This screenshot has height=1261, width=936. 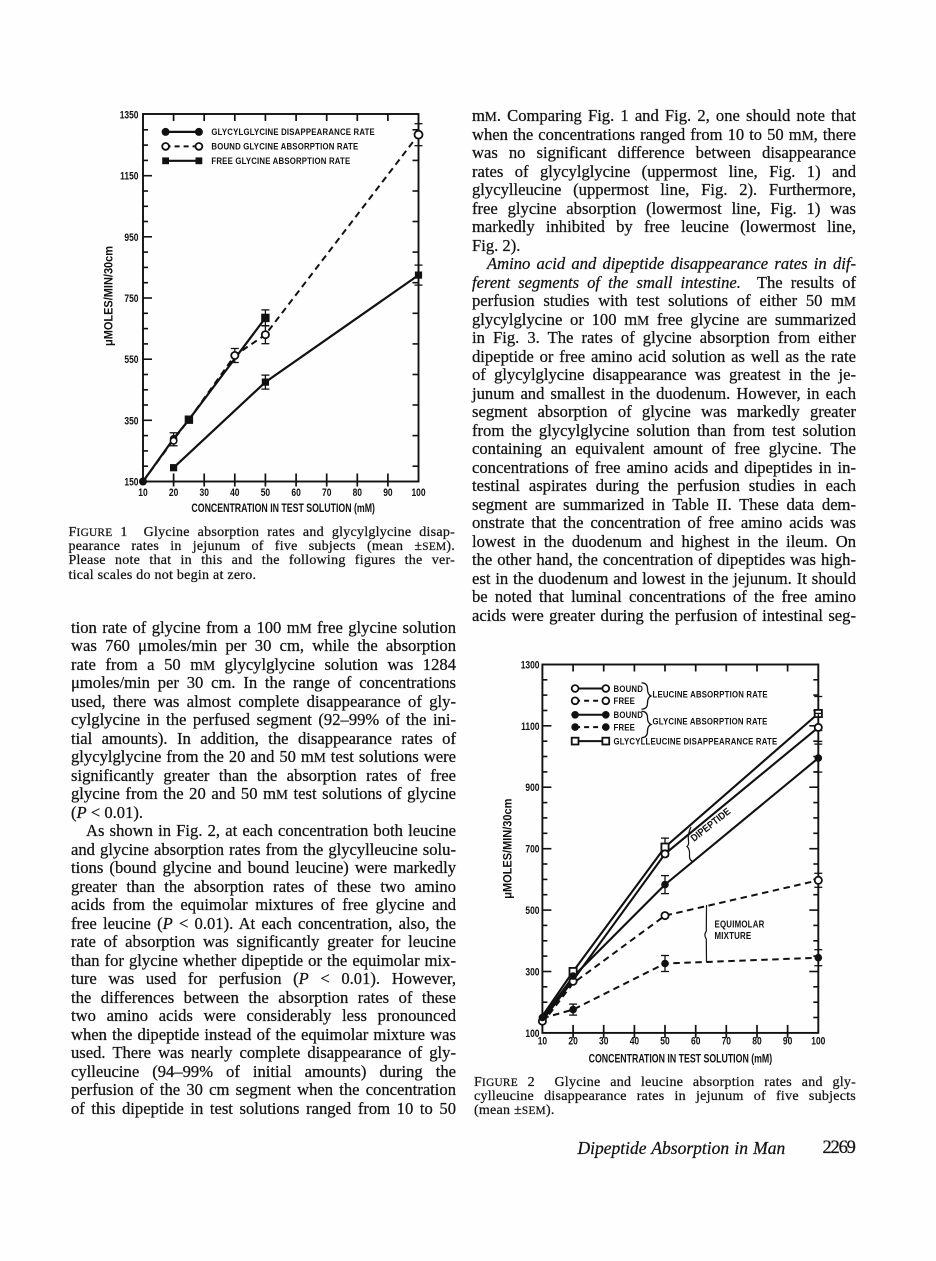 I want to click on svg-text: BOUND GLYCINE ABSORPTION RATE, so click(x=284, y=146).